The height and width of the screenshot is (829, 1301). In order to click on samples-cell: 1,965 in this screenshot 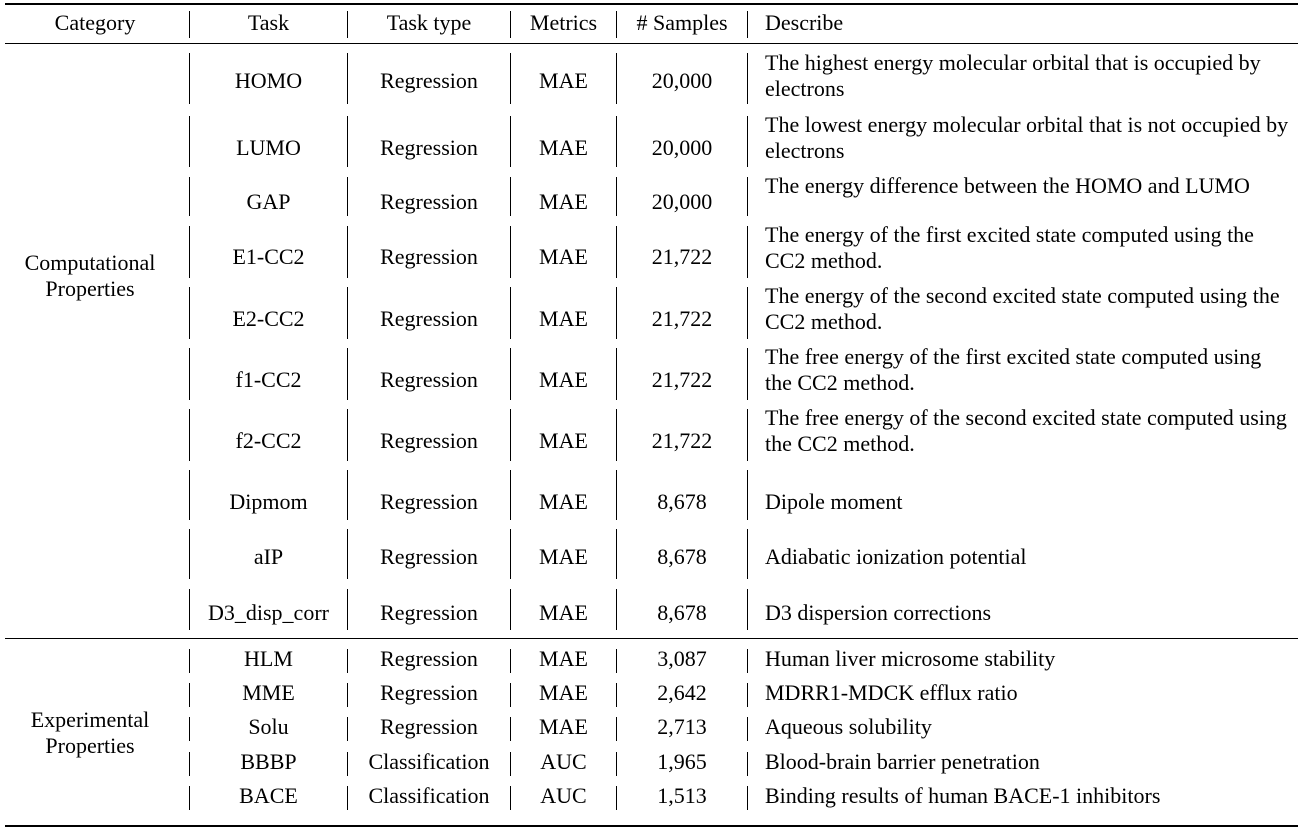, I will do `click(682, 761)`.